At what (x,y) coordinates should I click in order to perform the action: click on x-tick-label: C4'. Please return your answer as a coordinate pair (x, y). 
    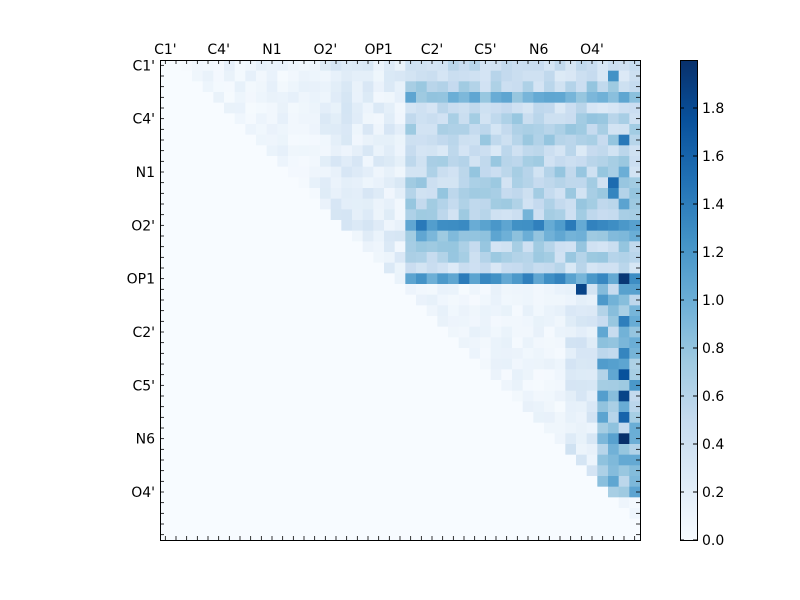
    Looking at the image, I should click on (218, 50).